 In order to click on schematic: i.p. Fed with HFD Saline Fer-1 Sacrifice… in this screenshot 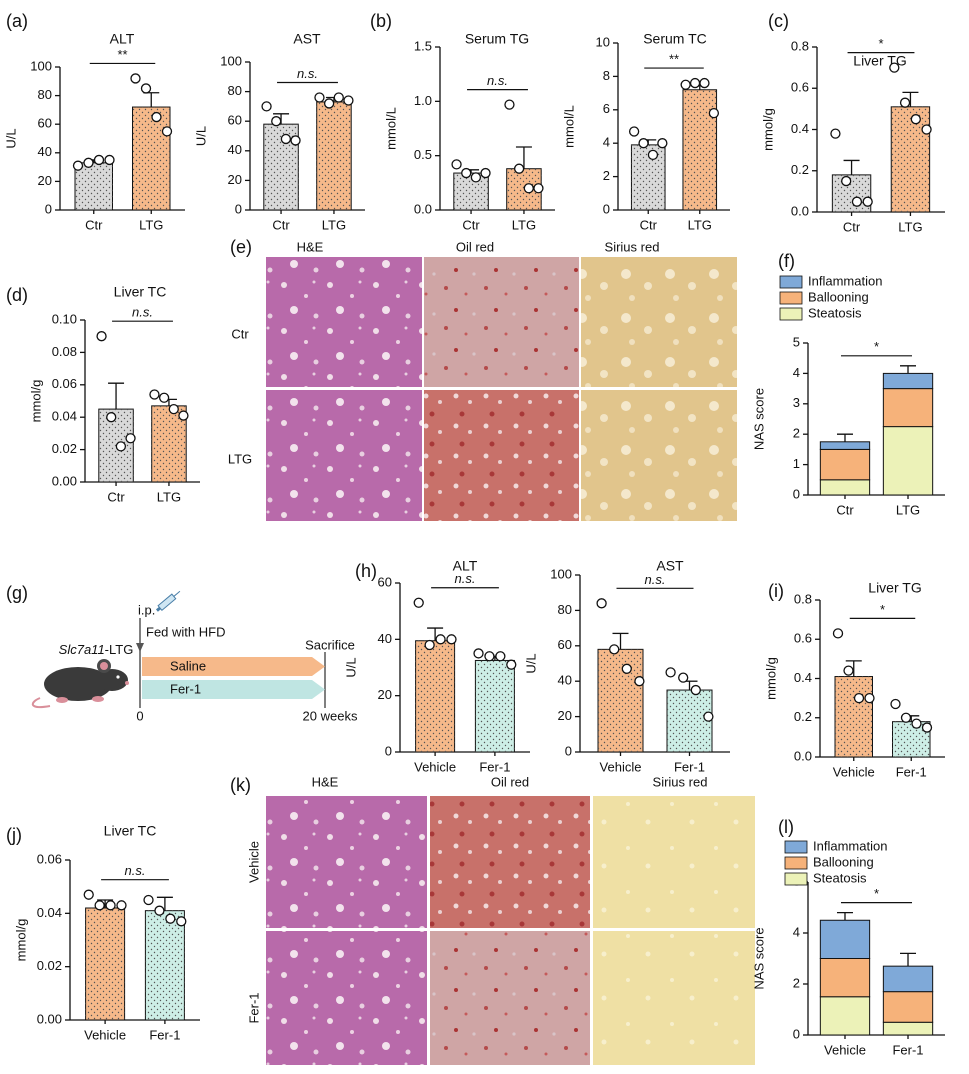, I will do `click(194, 656)`.